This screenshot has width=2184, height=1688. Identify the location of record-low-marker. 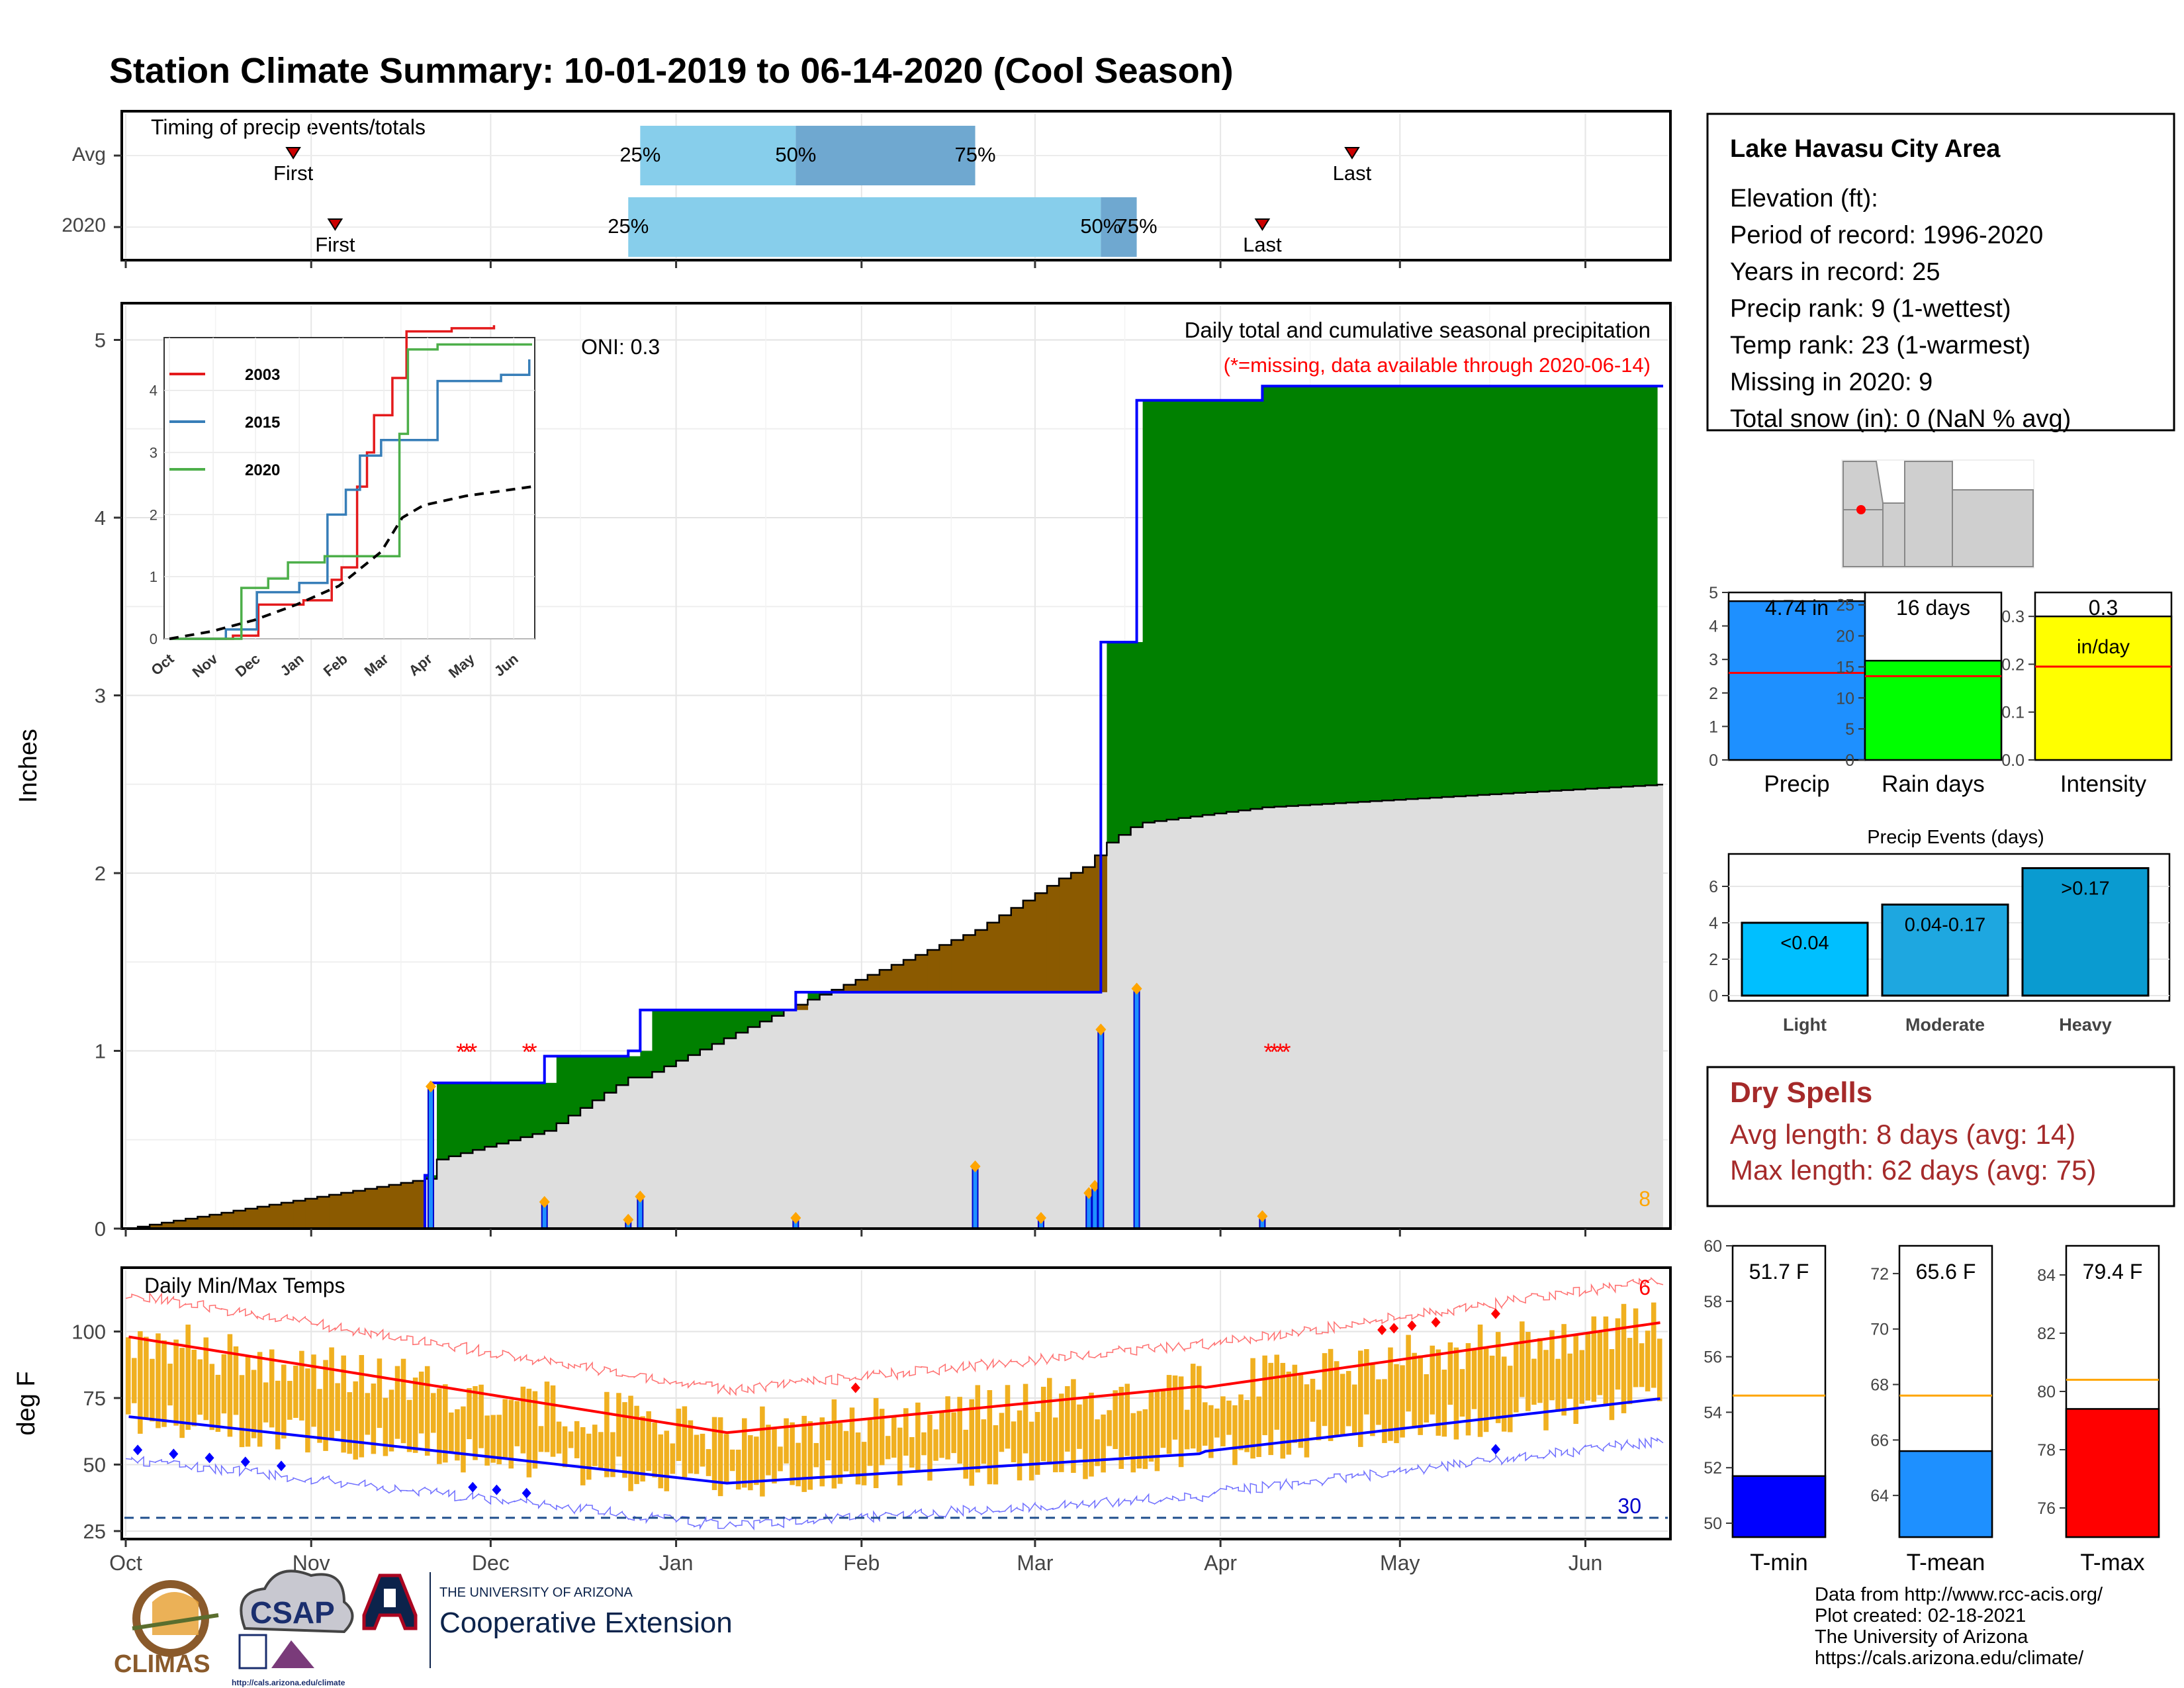
(282, 1466).